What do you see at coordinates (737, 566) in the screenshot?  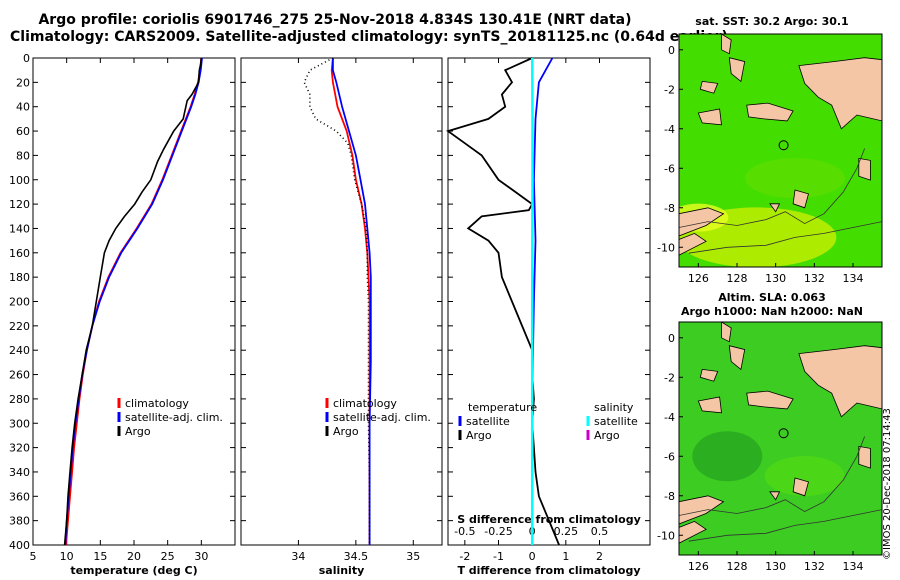 I see `lon-tick-label: 128` at bounding box center [737, 566].